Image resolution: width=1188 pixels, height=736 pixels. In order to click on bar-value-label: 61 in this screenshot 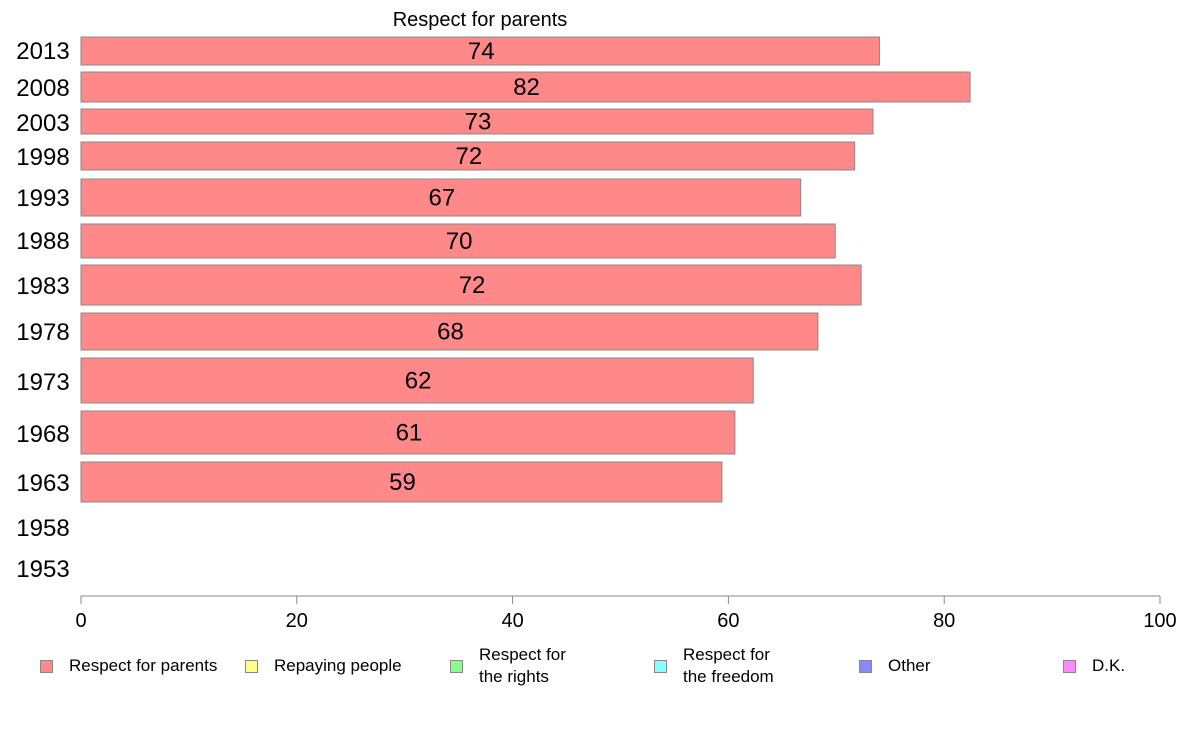, I will do `click(409, 433)`.